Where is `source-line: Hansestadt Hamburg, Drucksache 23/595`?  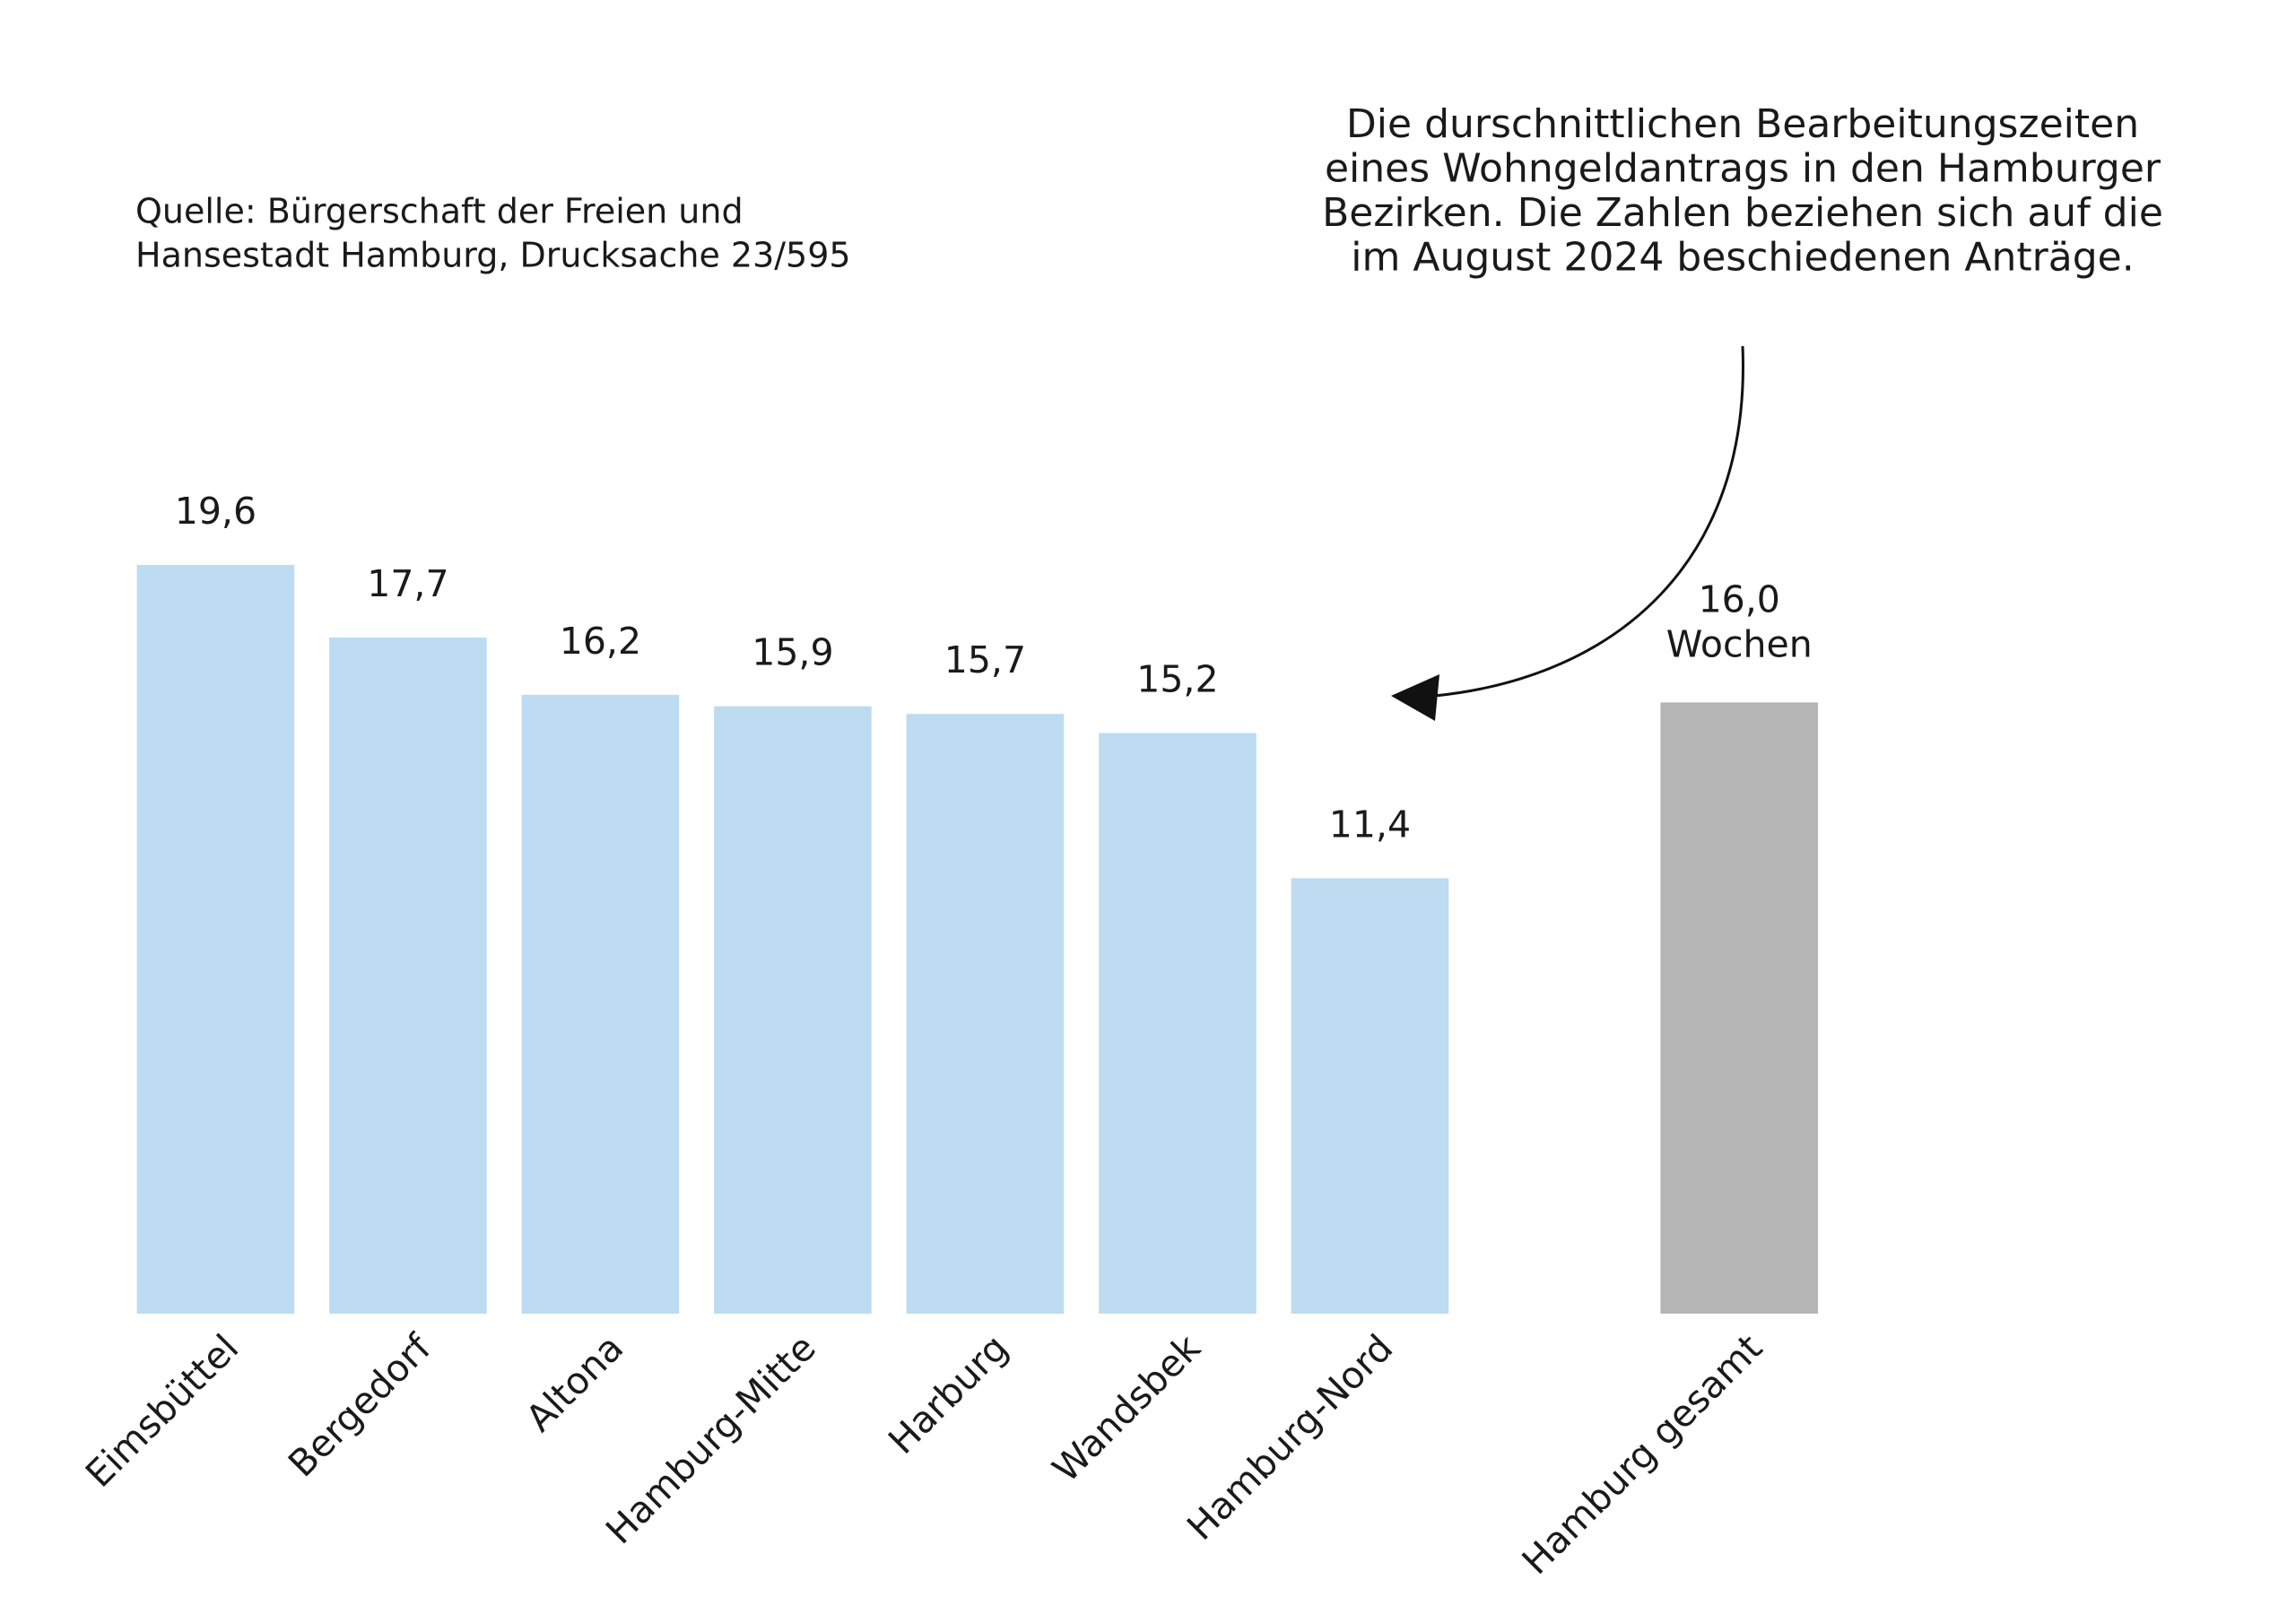 source-line: Hansestadt Hamburg, Drucksache 23/595 is located at coordinates (493, 256).